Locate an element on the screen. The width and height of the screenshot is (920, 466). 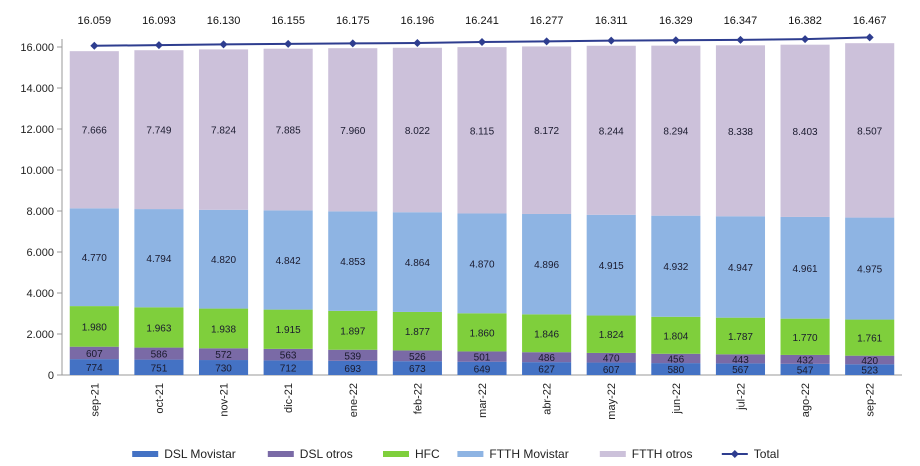
data-label: 7.749 is located at coordinates (158, 131).